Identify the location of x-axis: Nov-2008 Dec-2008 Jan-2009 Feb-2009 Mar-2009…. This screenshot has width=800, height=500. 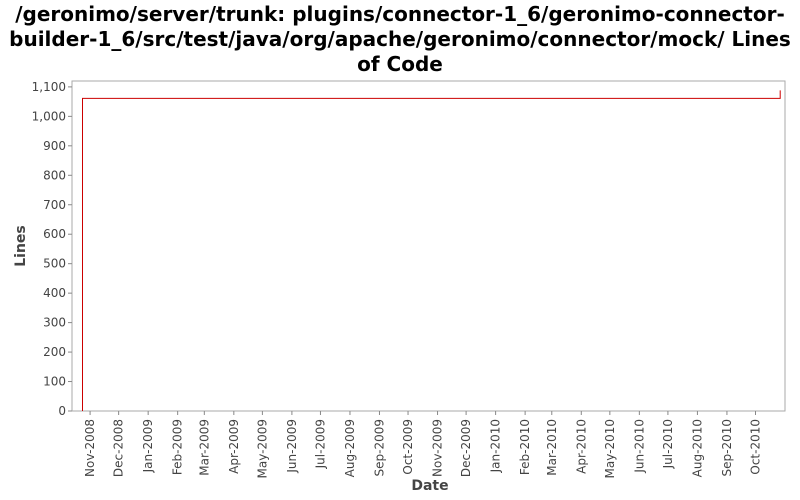
(422, 444).